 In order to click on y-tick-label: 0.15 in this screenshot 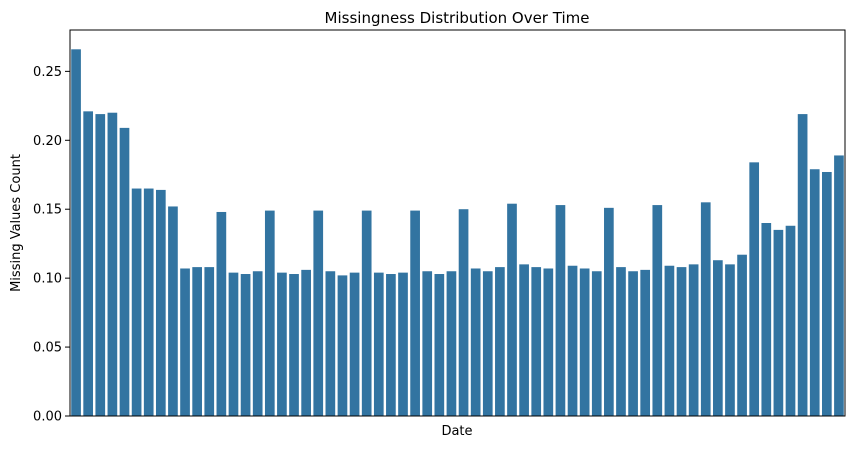, I will do `click(47, 210)`.